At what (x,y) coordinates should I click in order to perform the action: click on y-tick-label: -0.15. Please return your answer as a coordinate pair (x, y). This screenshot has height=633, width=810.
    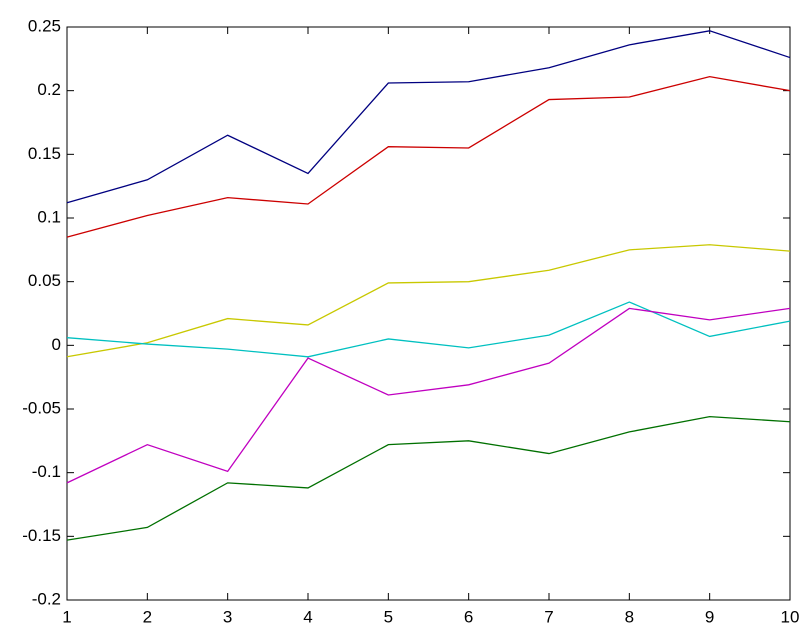
    Looking at the image, I should click on (41, 535).